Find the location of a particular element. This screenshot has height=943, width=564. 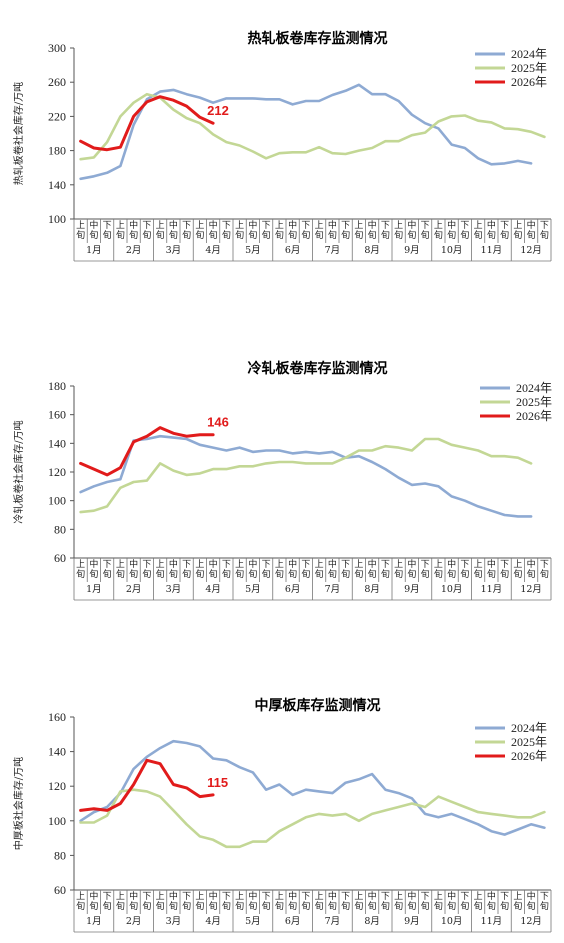

y-tick-label: 160 is located at coordinates (57, 717).